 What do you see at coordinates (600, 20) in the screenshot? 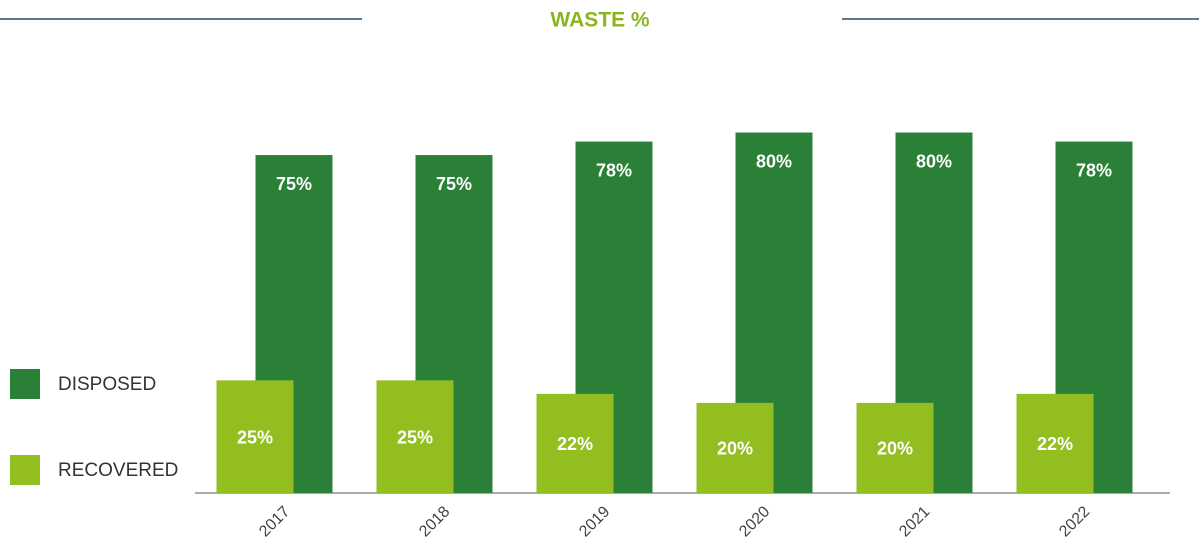
I see `chart-title: WASTE %` at bounding box center [600, 20].